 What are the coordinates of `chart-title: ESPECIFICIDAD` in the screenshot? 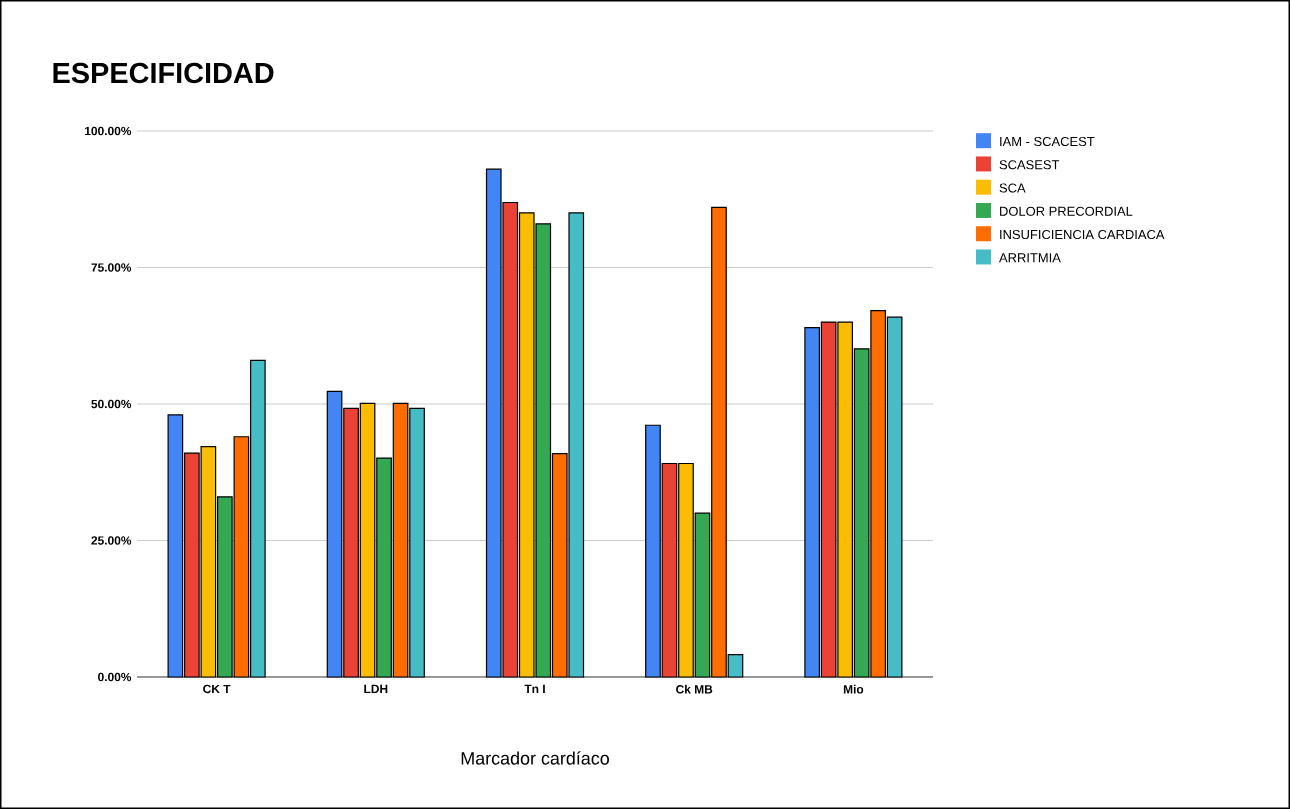 It's located at (163, 73).